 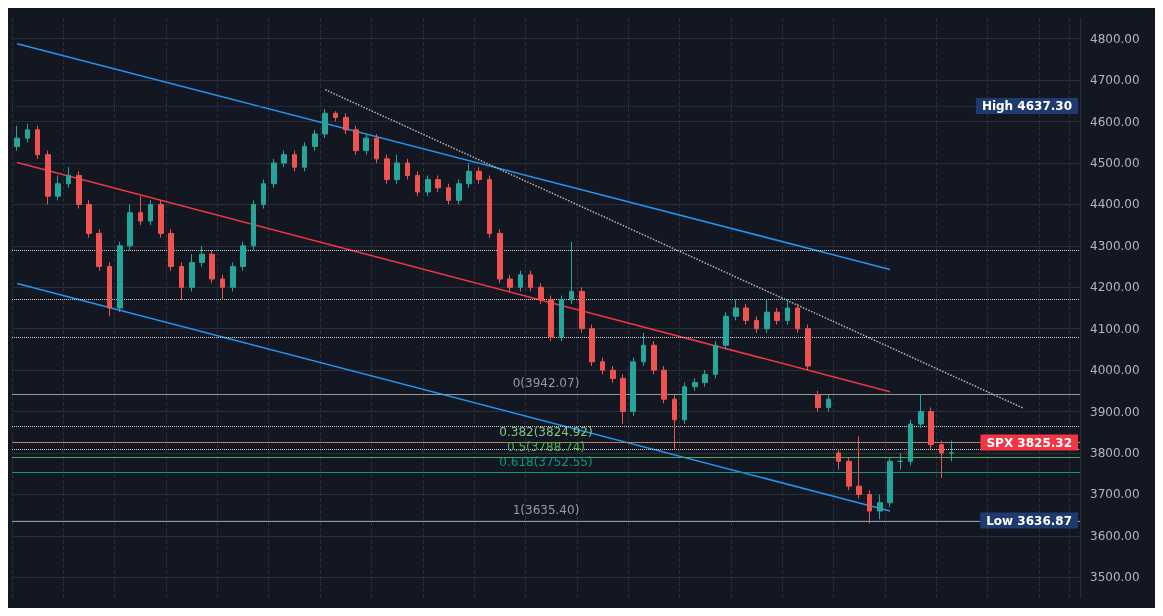 What do you see at coordinates (1115, 121) in the screenshot?
I see `y-tick-label: 4600.00` at bounding box center [1115, 121].